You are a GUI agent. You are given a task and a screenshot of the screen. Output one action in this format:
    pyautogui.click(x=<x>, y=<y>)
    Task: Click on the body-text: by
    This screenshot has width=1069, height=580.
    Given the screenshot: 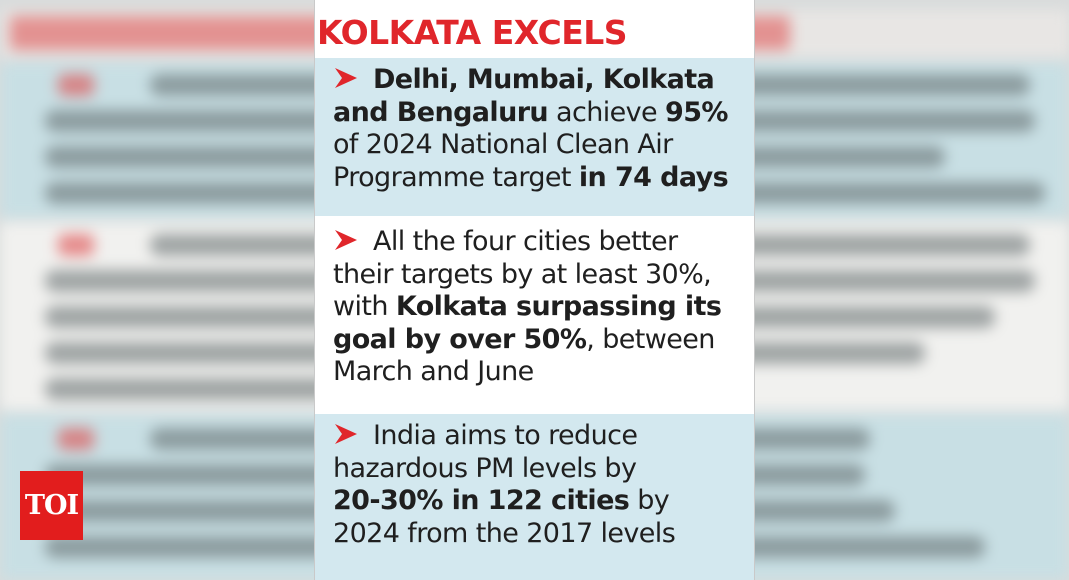 What is the action you would take?
    pyautogui.click(x=649, y=500)
    